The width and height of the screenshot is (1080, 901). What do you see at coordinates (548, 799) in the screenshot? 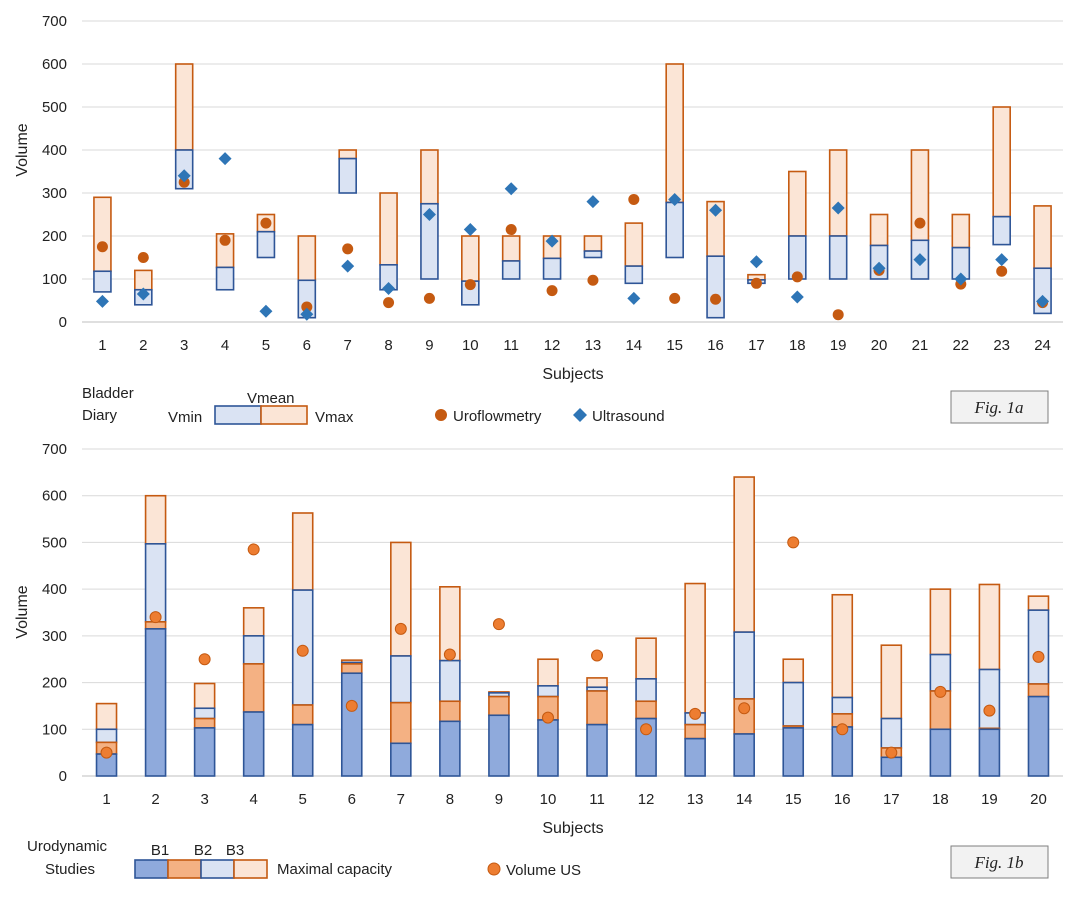
I see `x-tick-label: 10` at bounding box center [548, 799].